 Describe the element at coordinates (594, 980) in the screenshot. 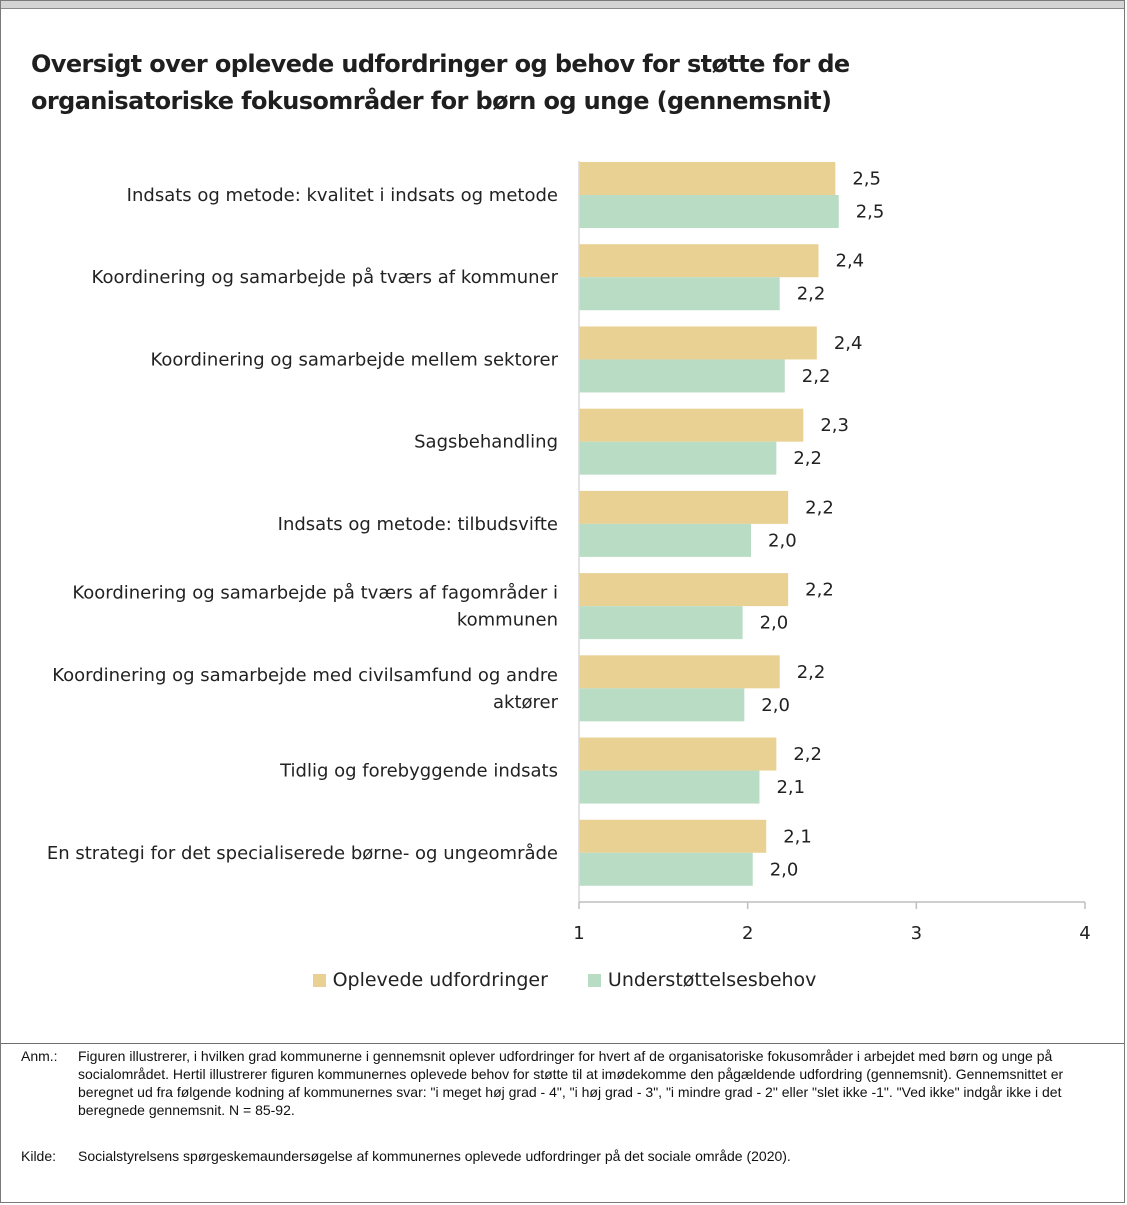

I see `legend-swatch-support` at that location.